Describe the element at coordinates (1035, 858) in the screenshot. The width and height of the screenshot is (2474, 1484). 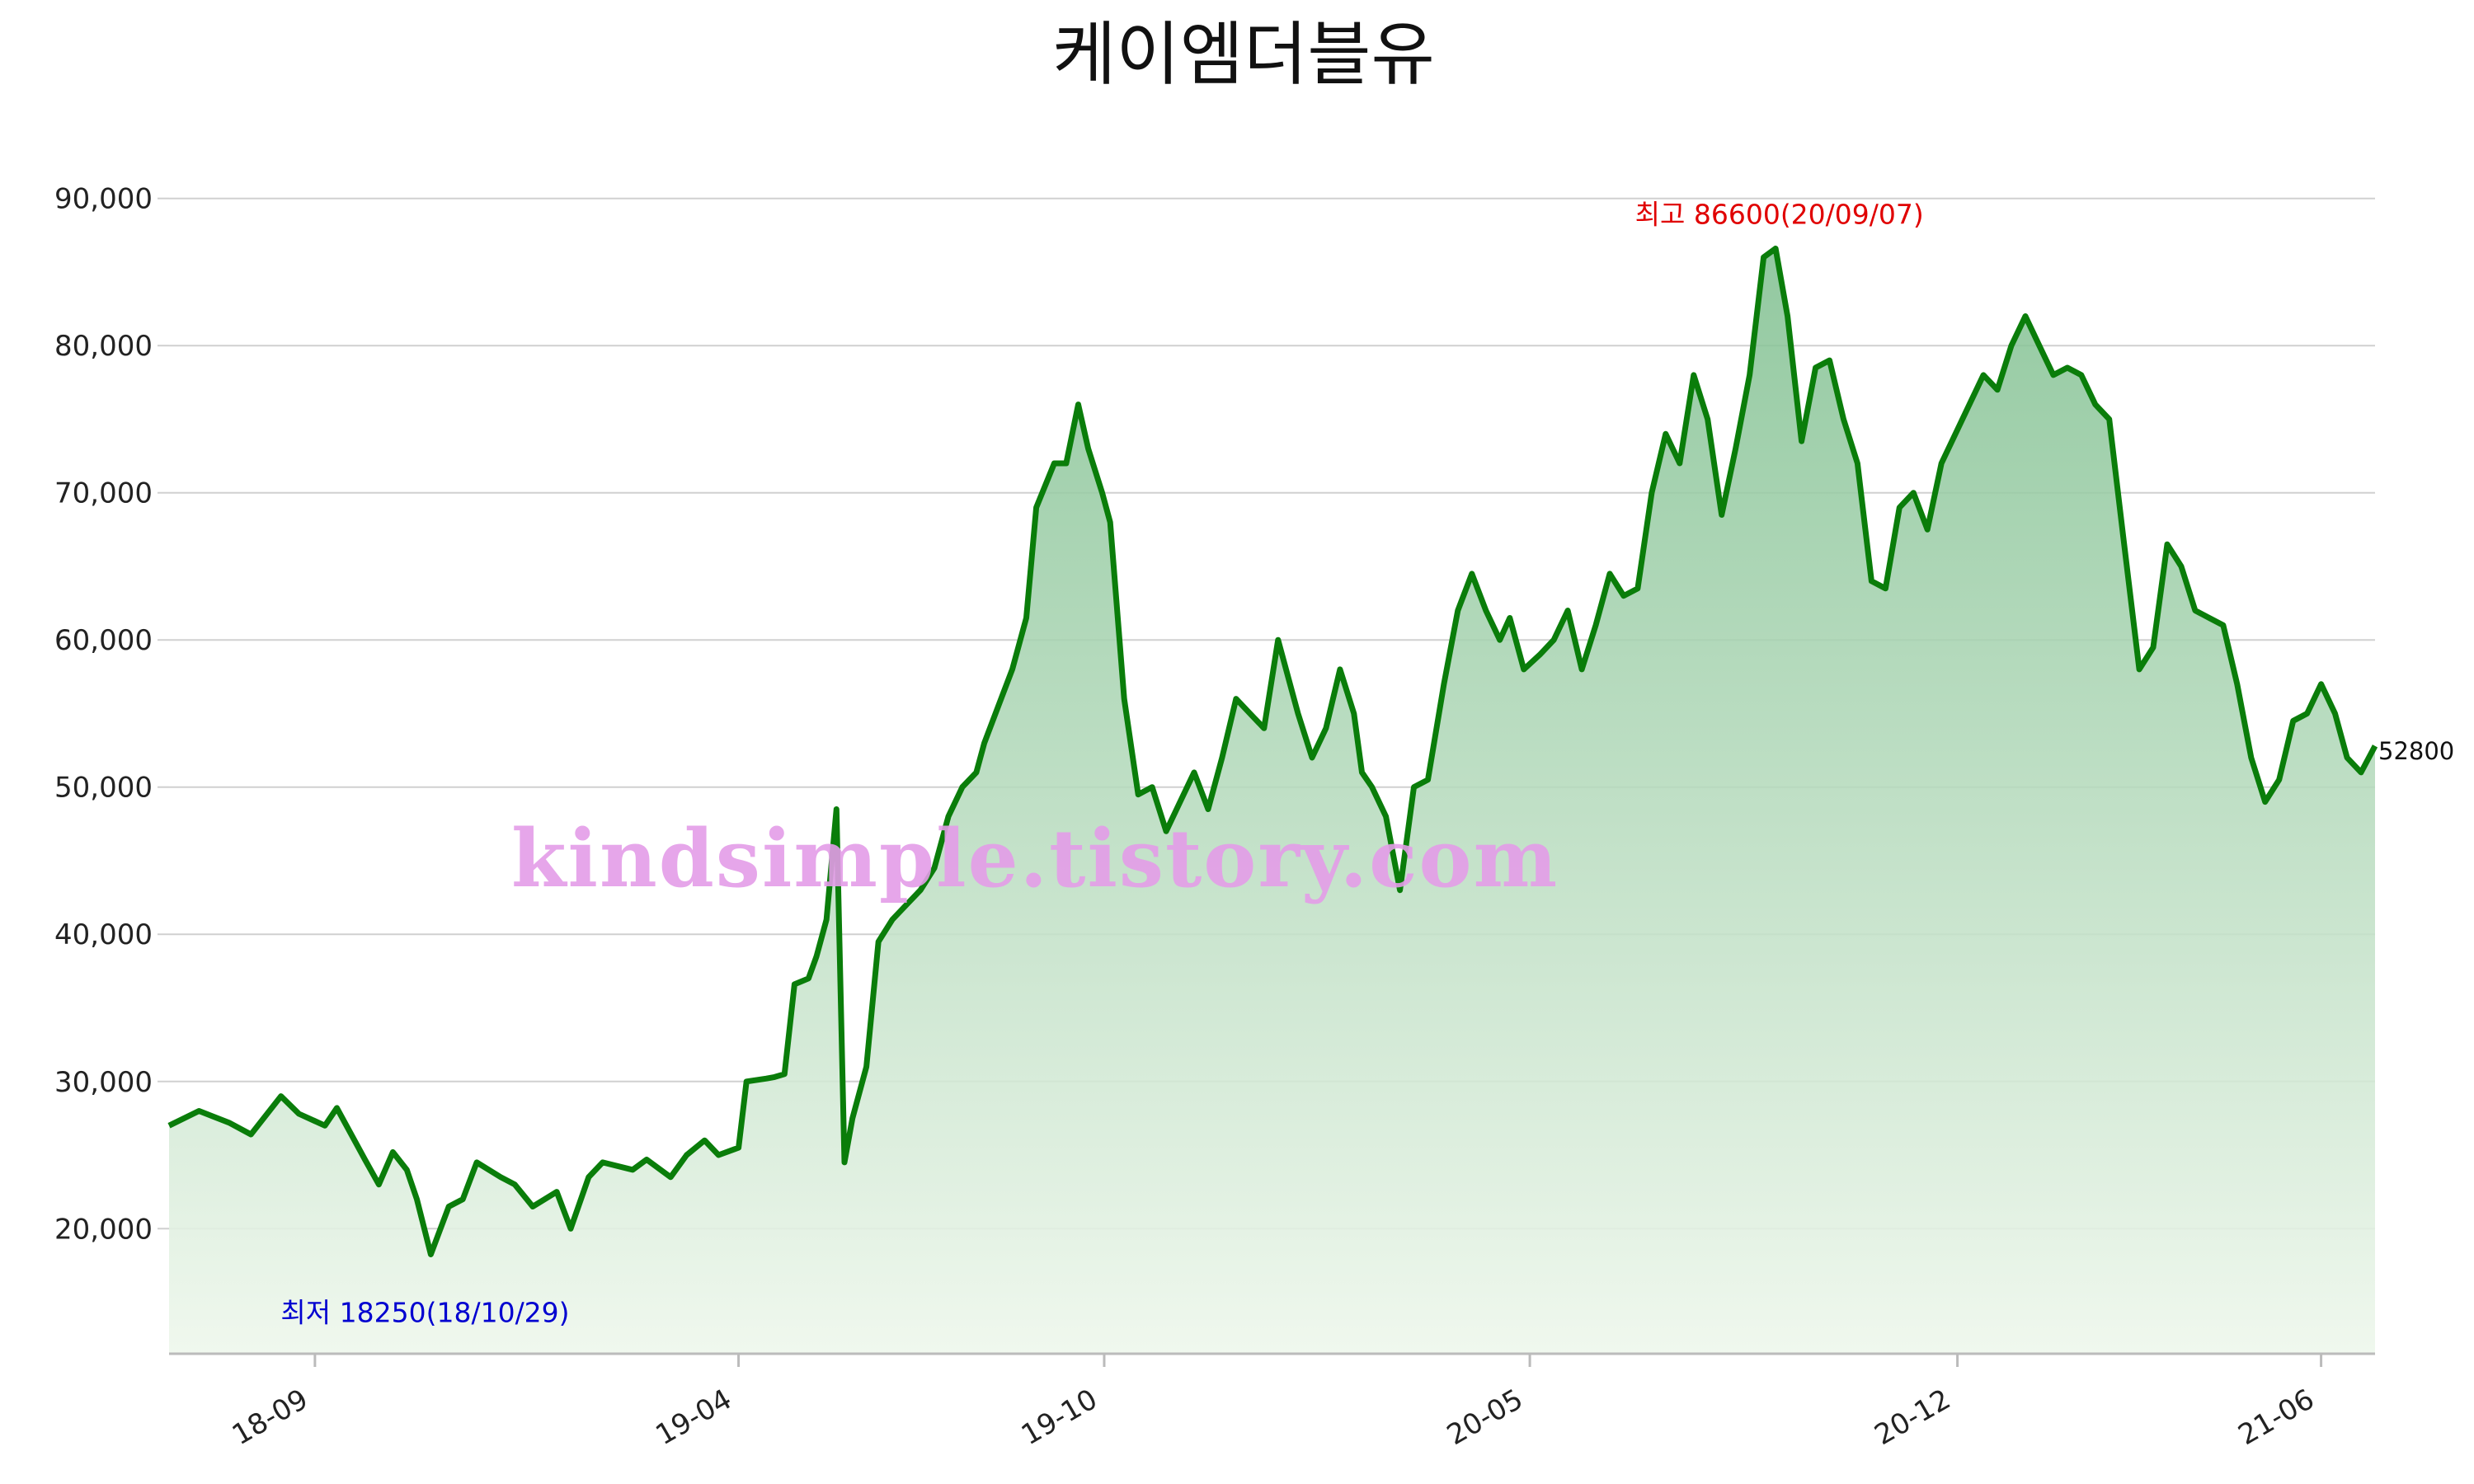
I see `watermark: kindsimple.tistory.com` at that location.